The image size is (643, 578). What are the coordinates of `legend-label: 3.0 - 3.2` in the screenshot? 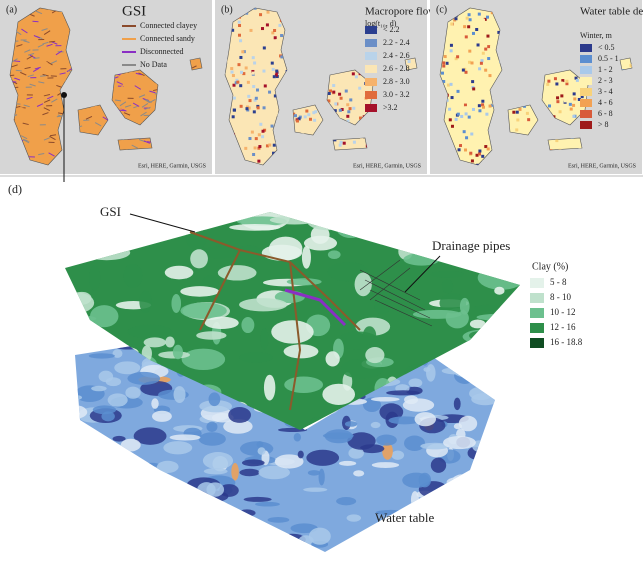 It's located at (396, 94).